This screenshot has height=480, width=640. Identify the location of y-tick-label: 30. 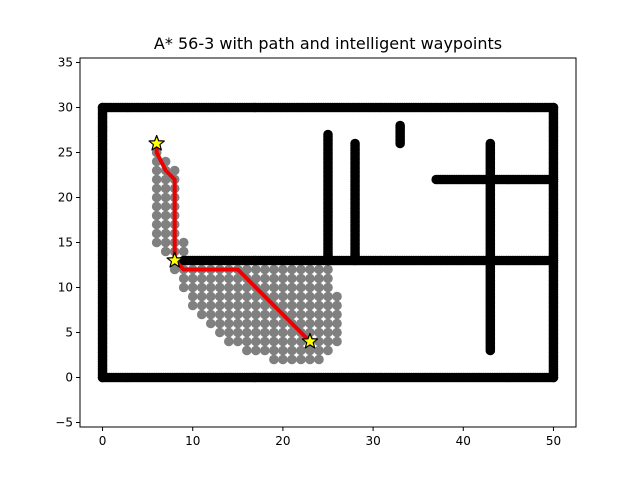
(65, 108).